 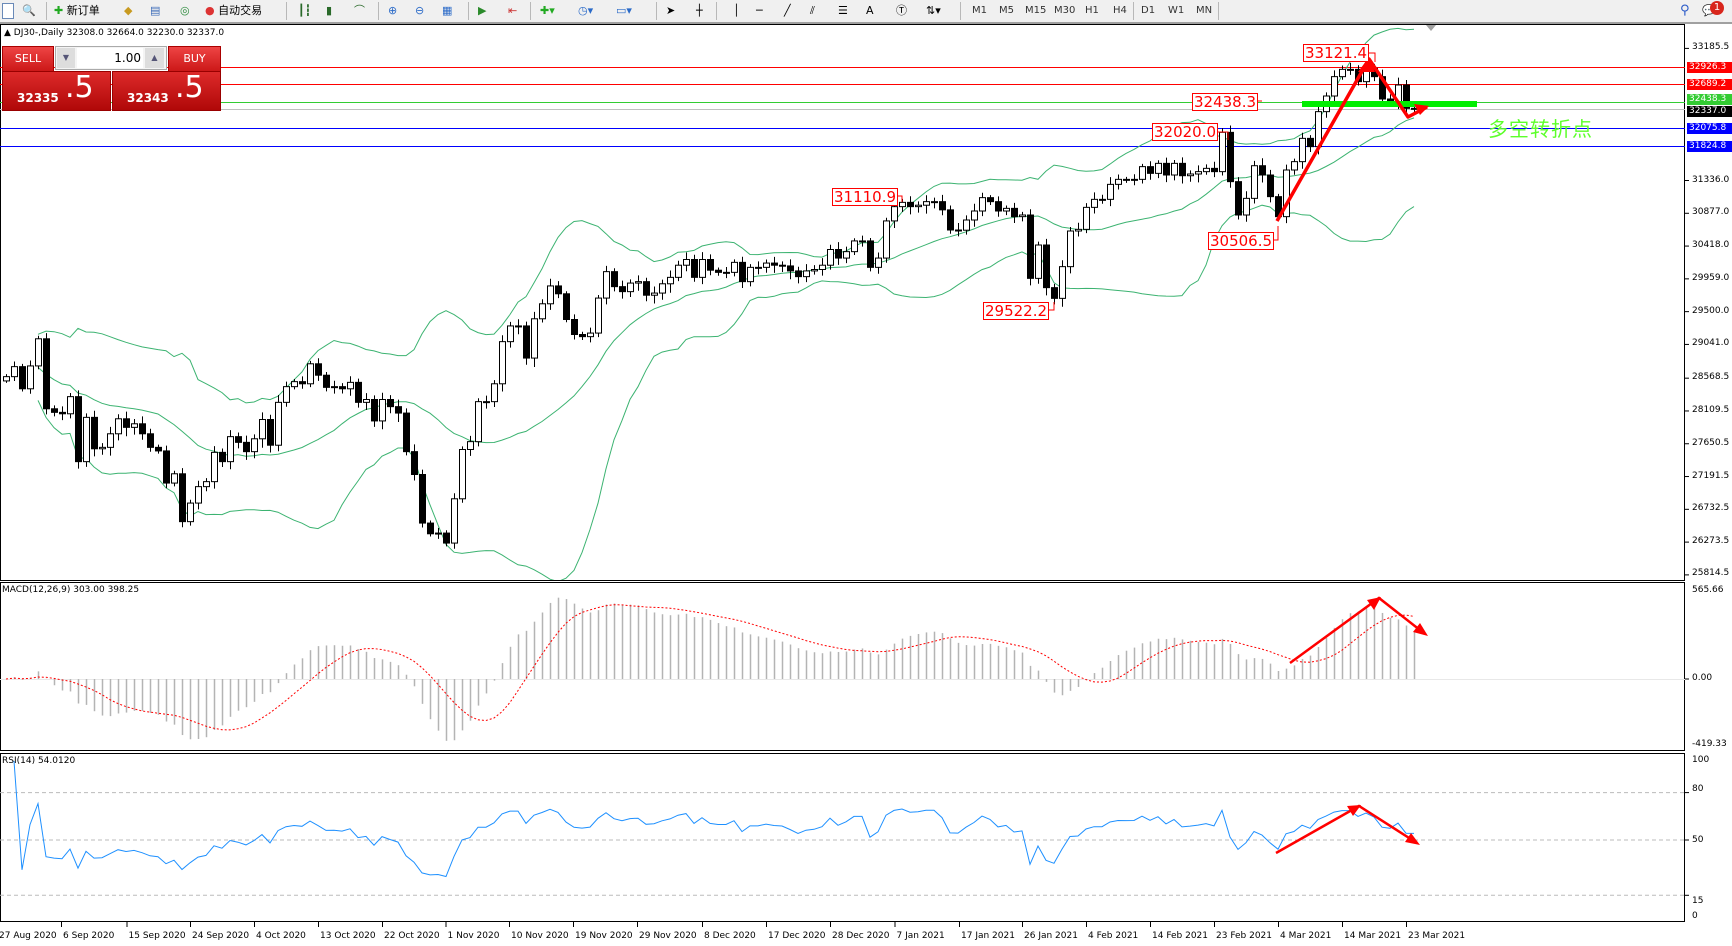 What do you see at coordinates (1351, 139) in the screenshot?
I see `trend-arrows-main` at bounding box center [1351, 139].